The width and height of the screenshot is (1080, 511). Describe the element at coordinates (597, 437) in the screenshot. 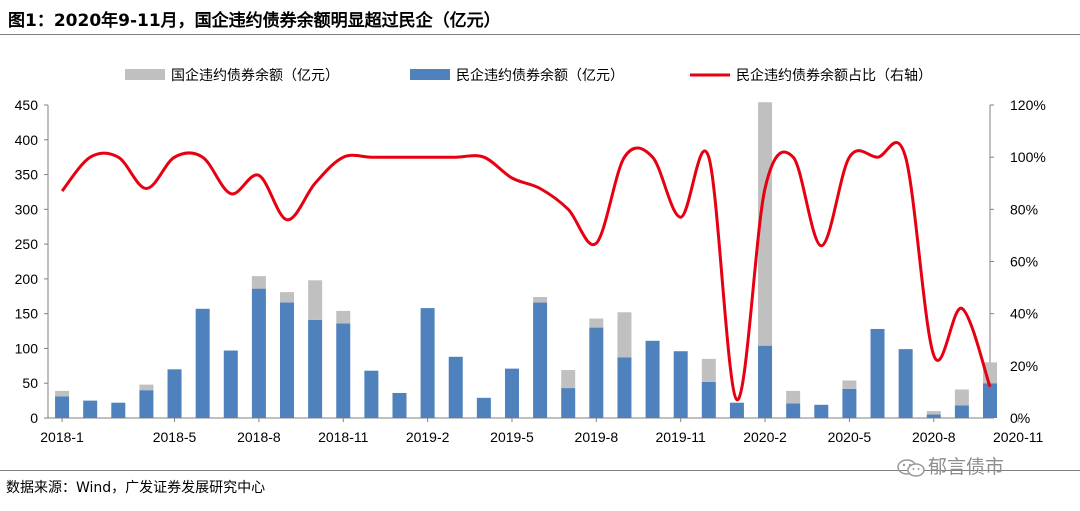

I see `x-tick-label: 2019-8` at that location.